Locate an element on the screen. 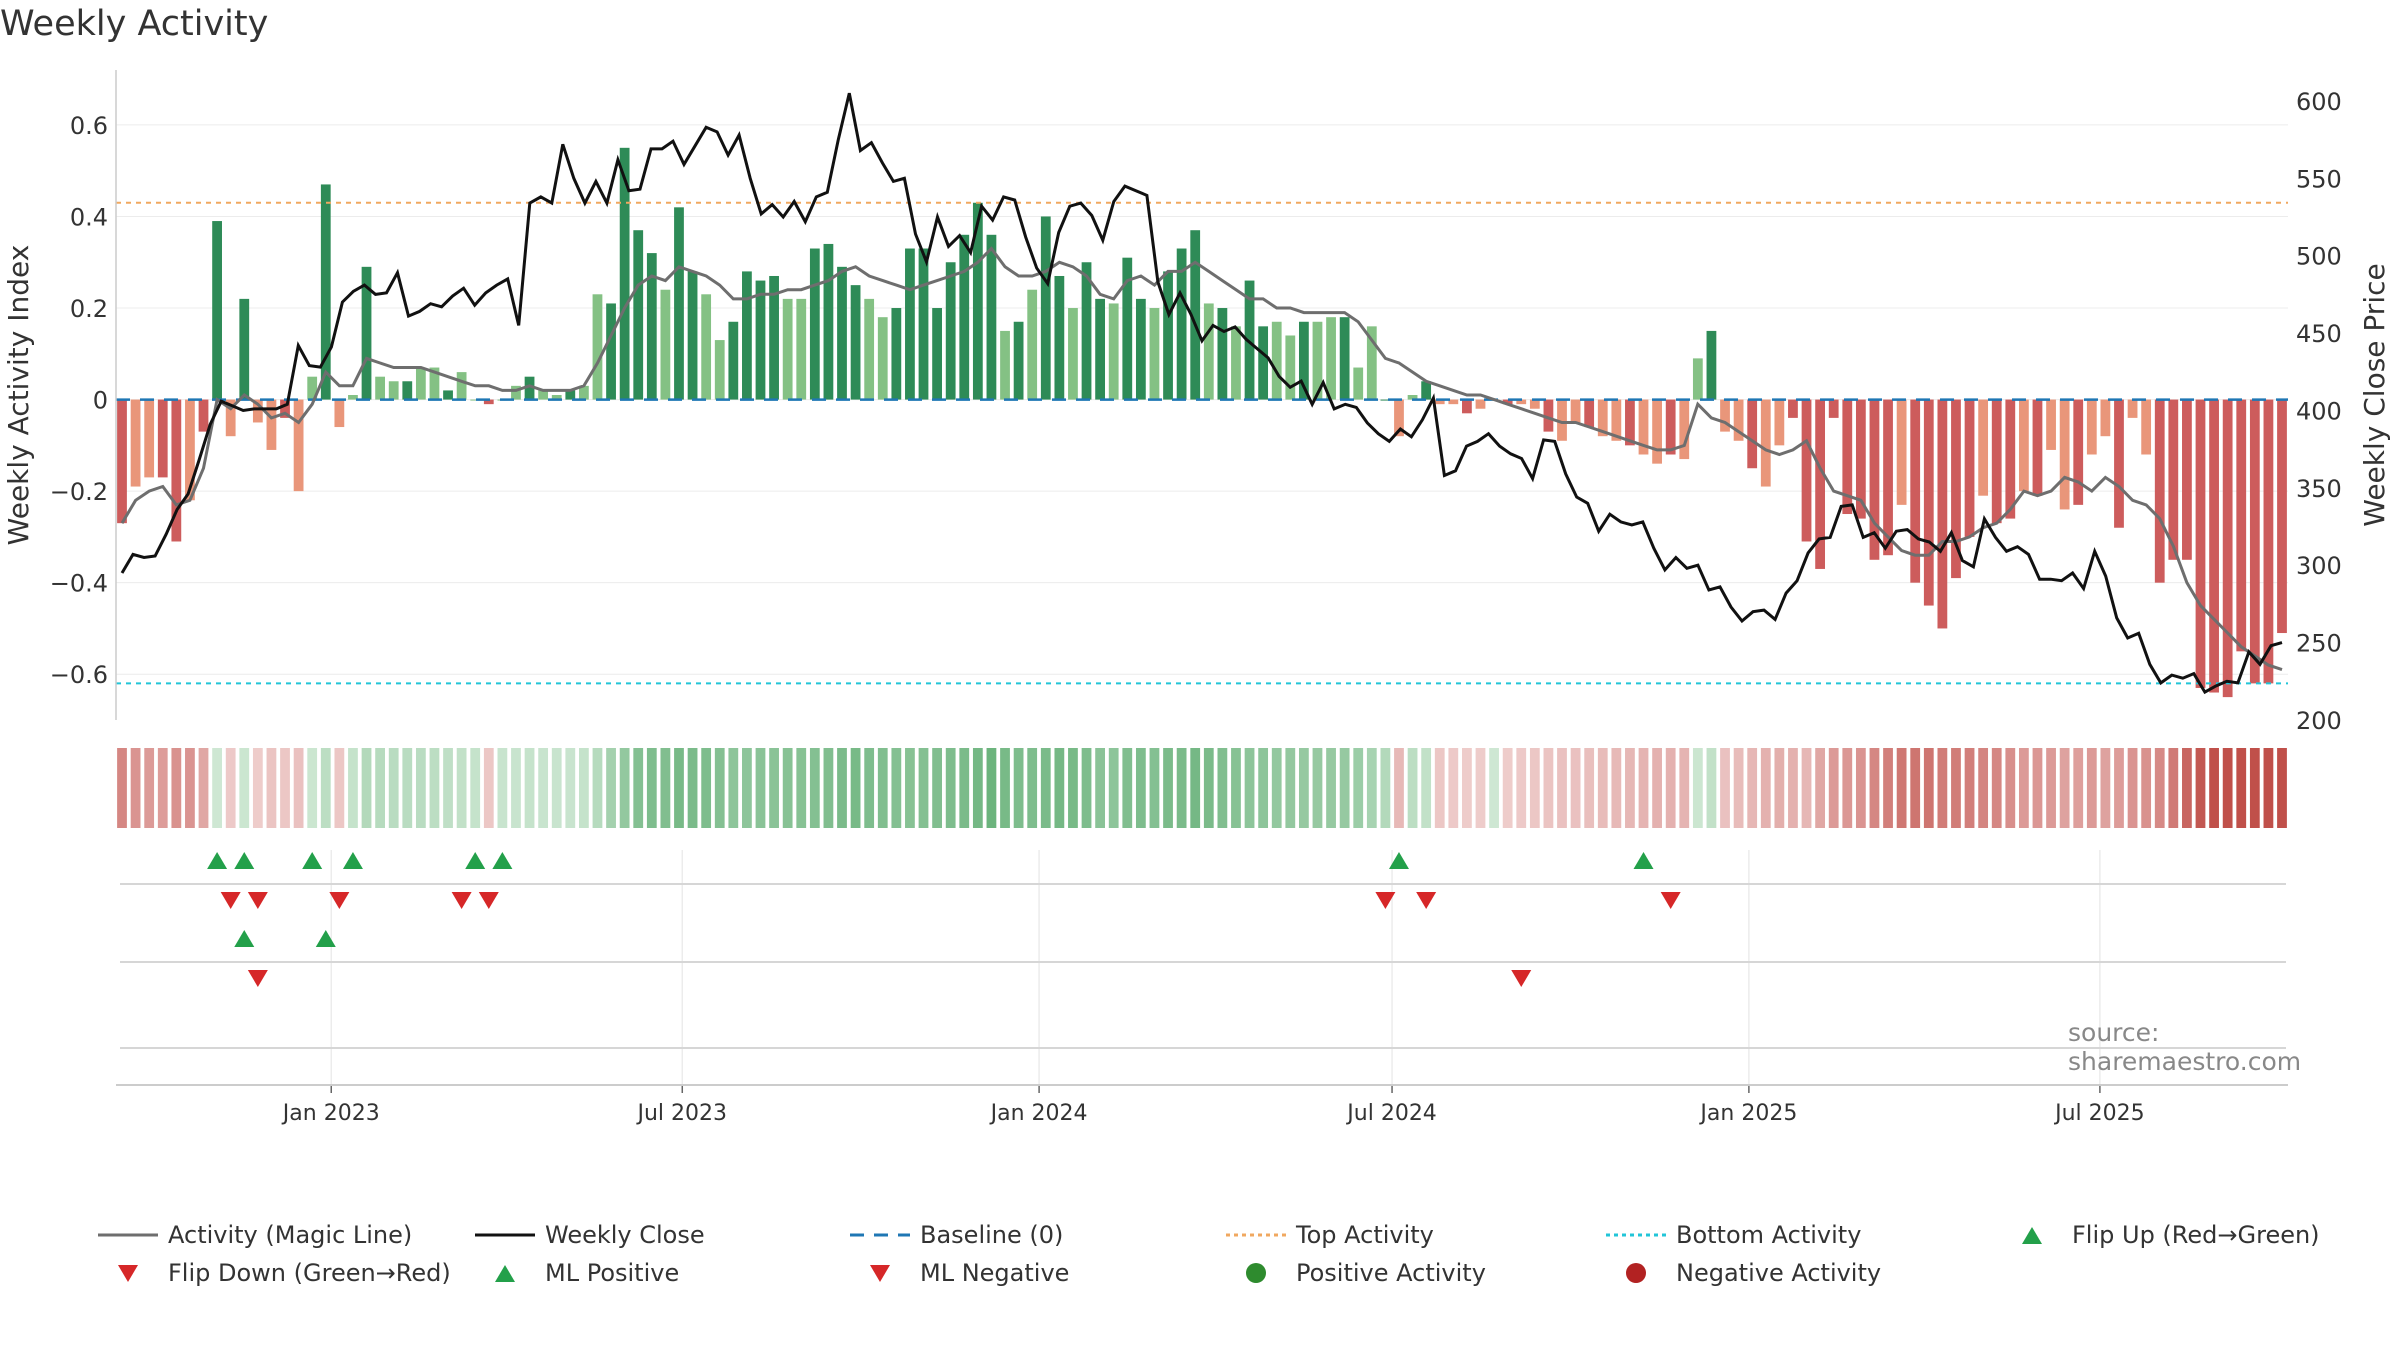 This screenshot has width=2400, height=1350. legend-item: Weekly Close is located at coordinates (590, 1235).